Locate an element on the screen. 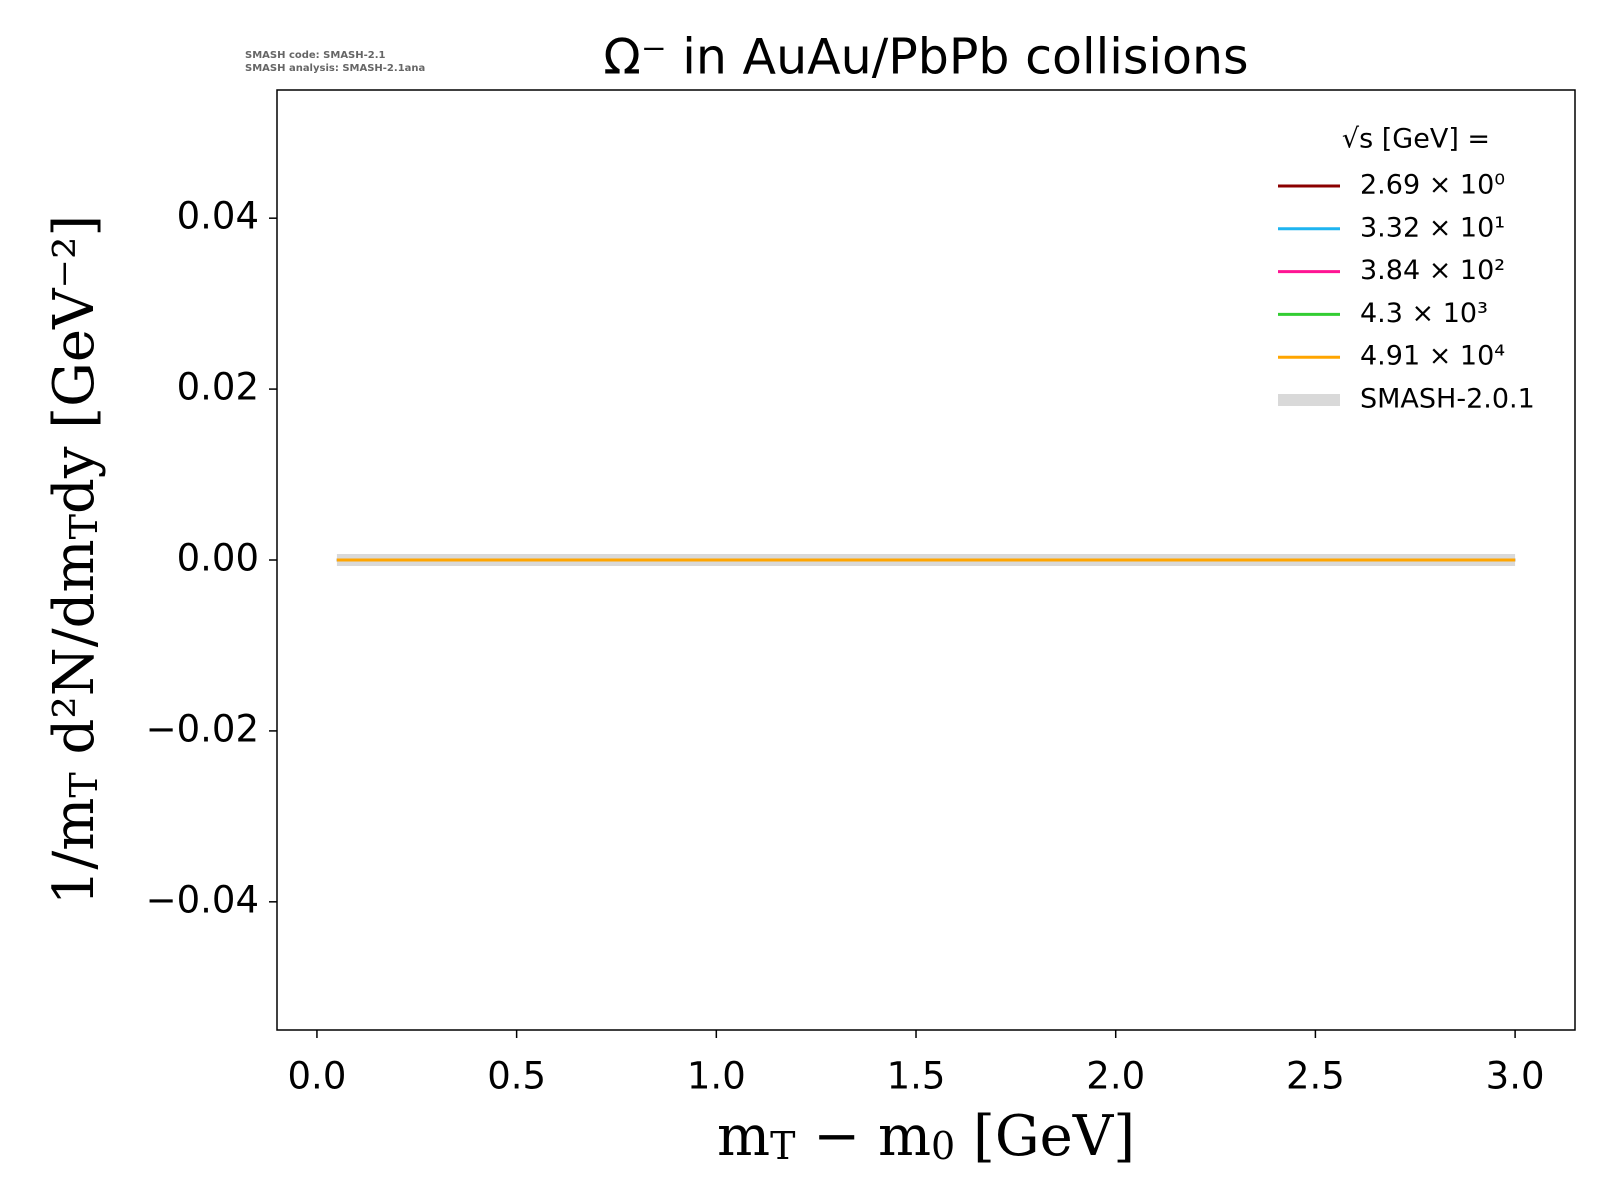  legend-label: SMASH-2.0.1 is located at coordinates (1447, 399).